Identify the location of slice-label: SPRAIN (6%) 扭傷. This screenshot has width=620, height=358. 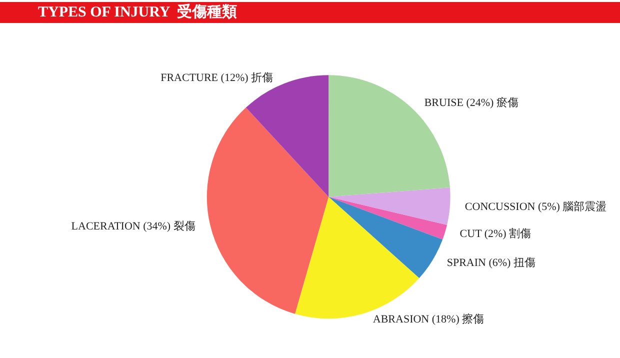
(491, 263).